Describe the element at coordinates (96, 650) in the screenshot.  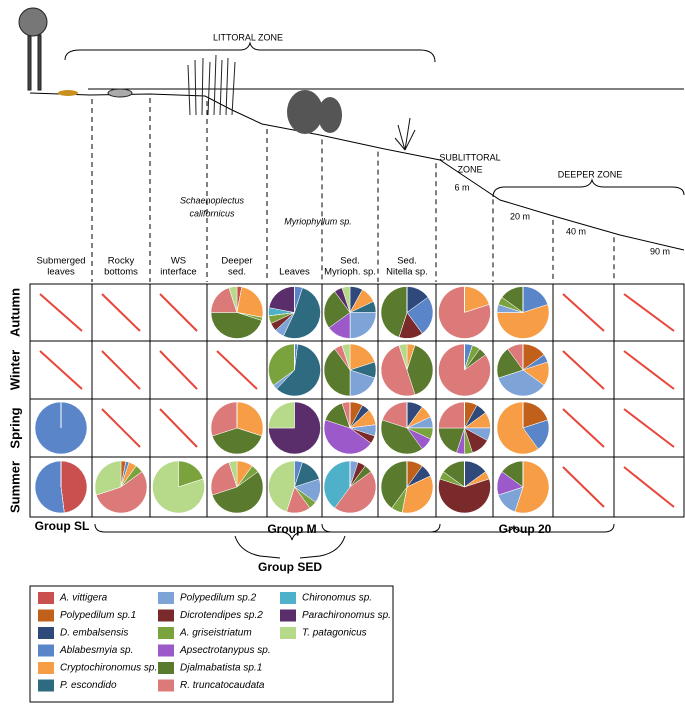
I see `legend-label: Ablabesmyia sp.` at that location.